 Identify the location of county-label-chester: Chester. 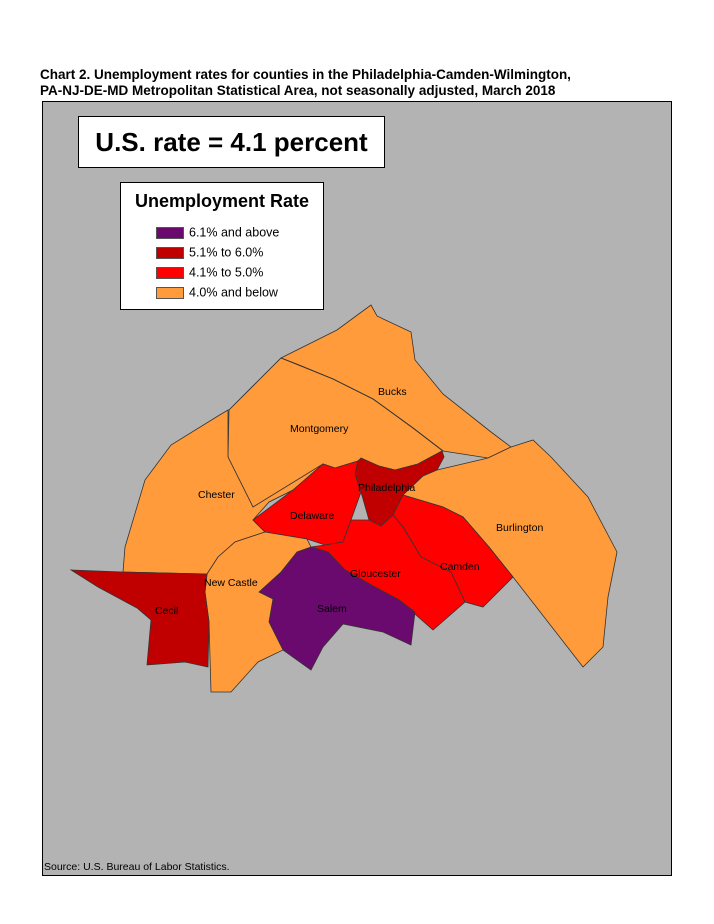
(216, 495).